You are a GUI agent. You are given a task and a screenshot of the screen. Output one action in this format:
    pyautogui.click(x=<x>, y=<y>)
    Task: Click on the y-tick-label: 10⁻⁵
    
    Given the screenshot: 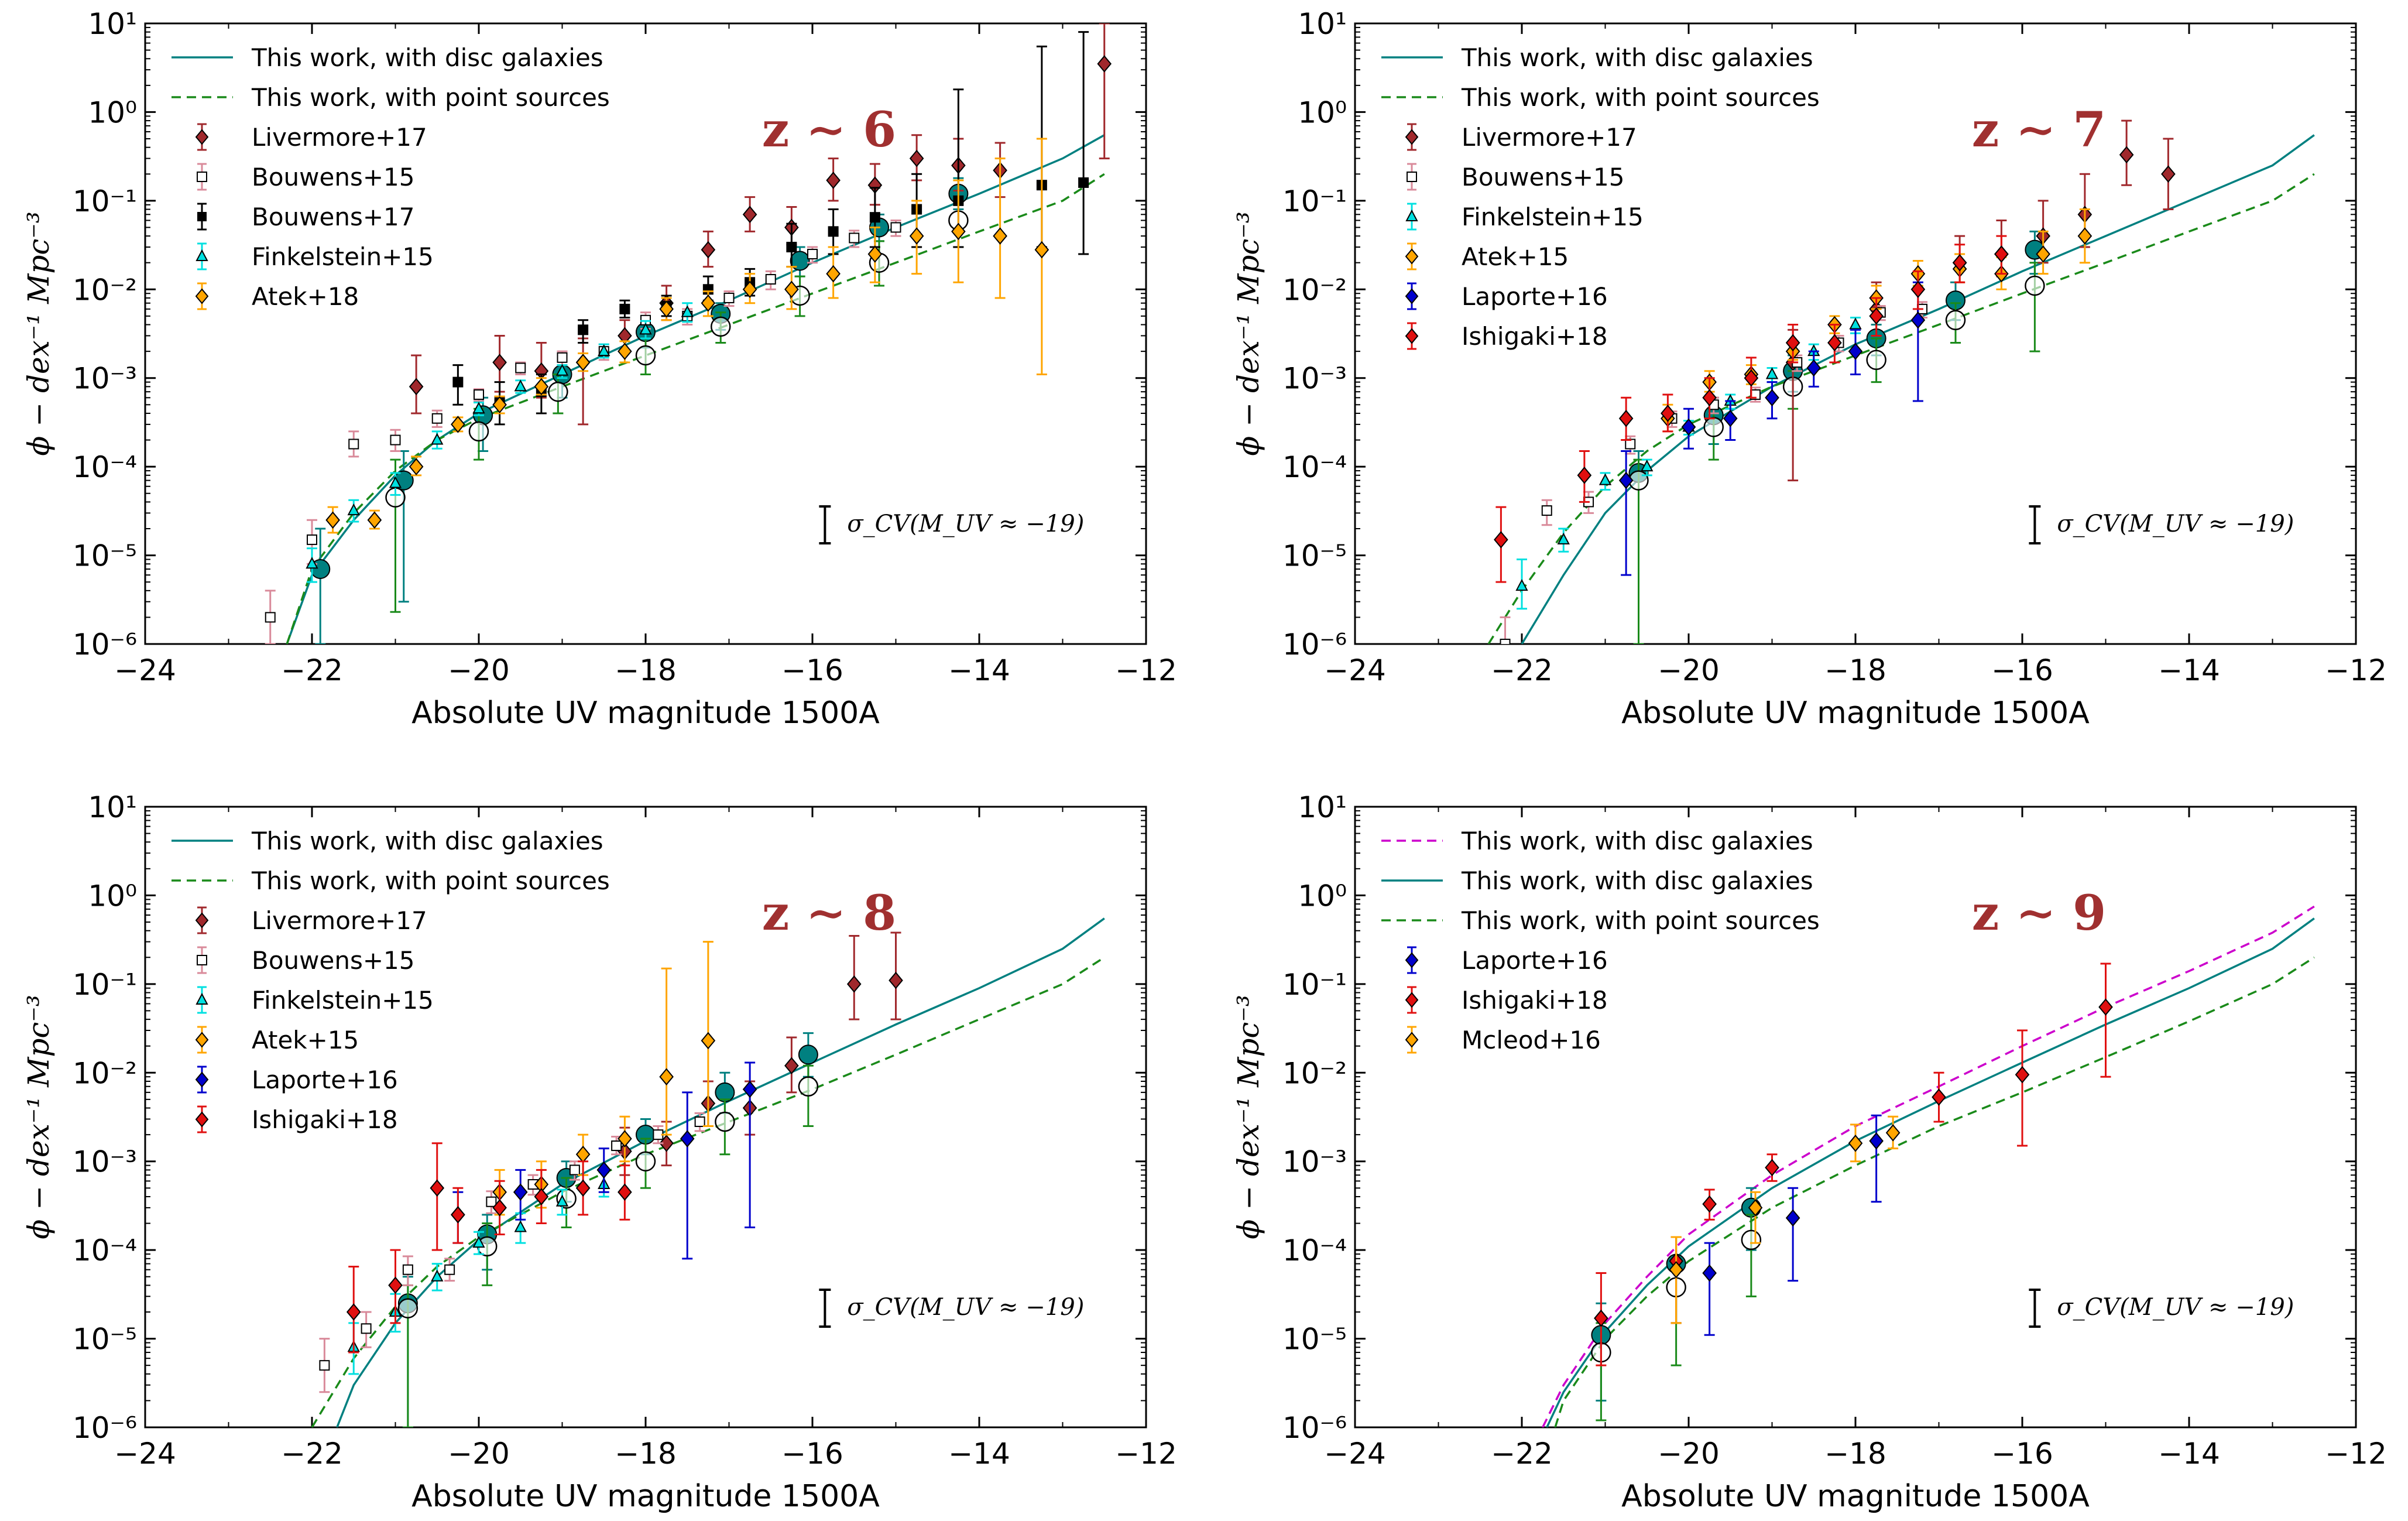 What is the action you would take?
    pyautogui.click(x=1314, y=1339)
    